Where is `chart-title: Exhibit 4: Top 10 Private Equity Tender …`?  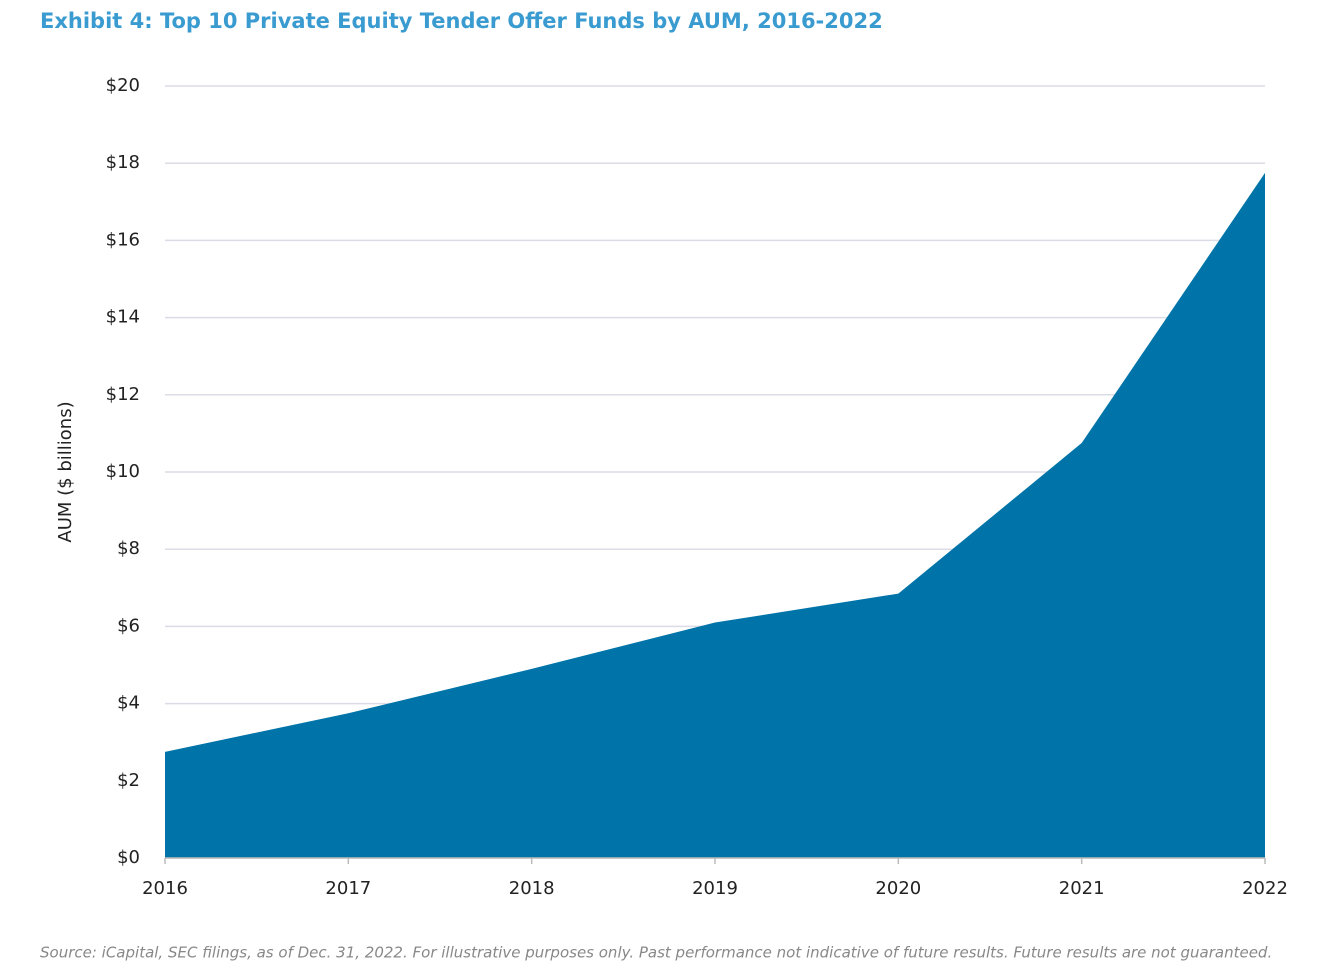 chart-title: Exhibit 4: Top 10 Private Equity Tender … is located at coordinates (461, 21).